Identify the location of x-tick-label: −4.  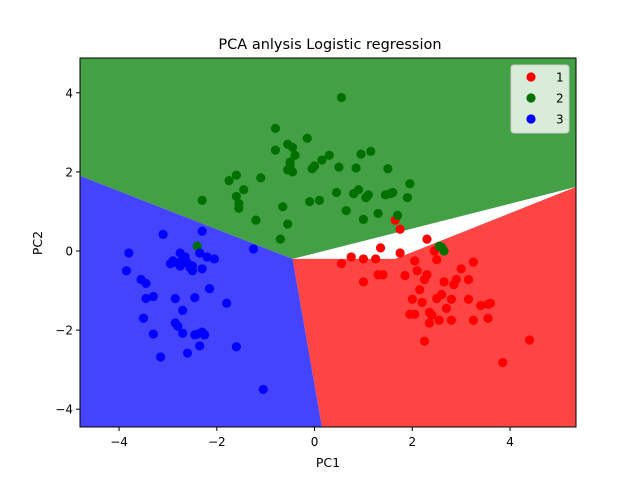
(119, 442).